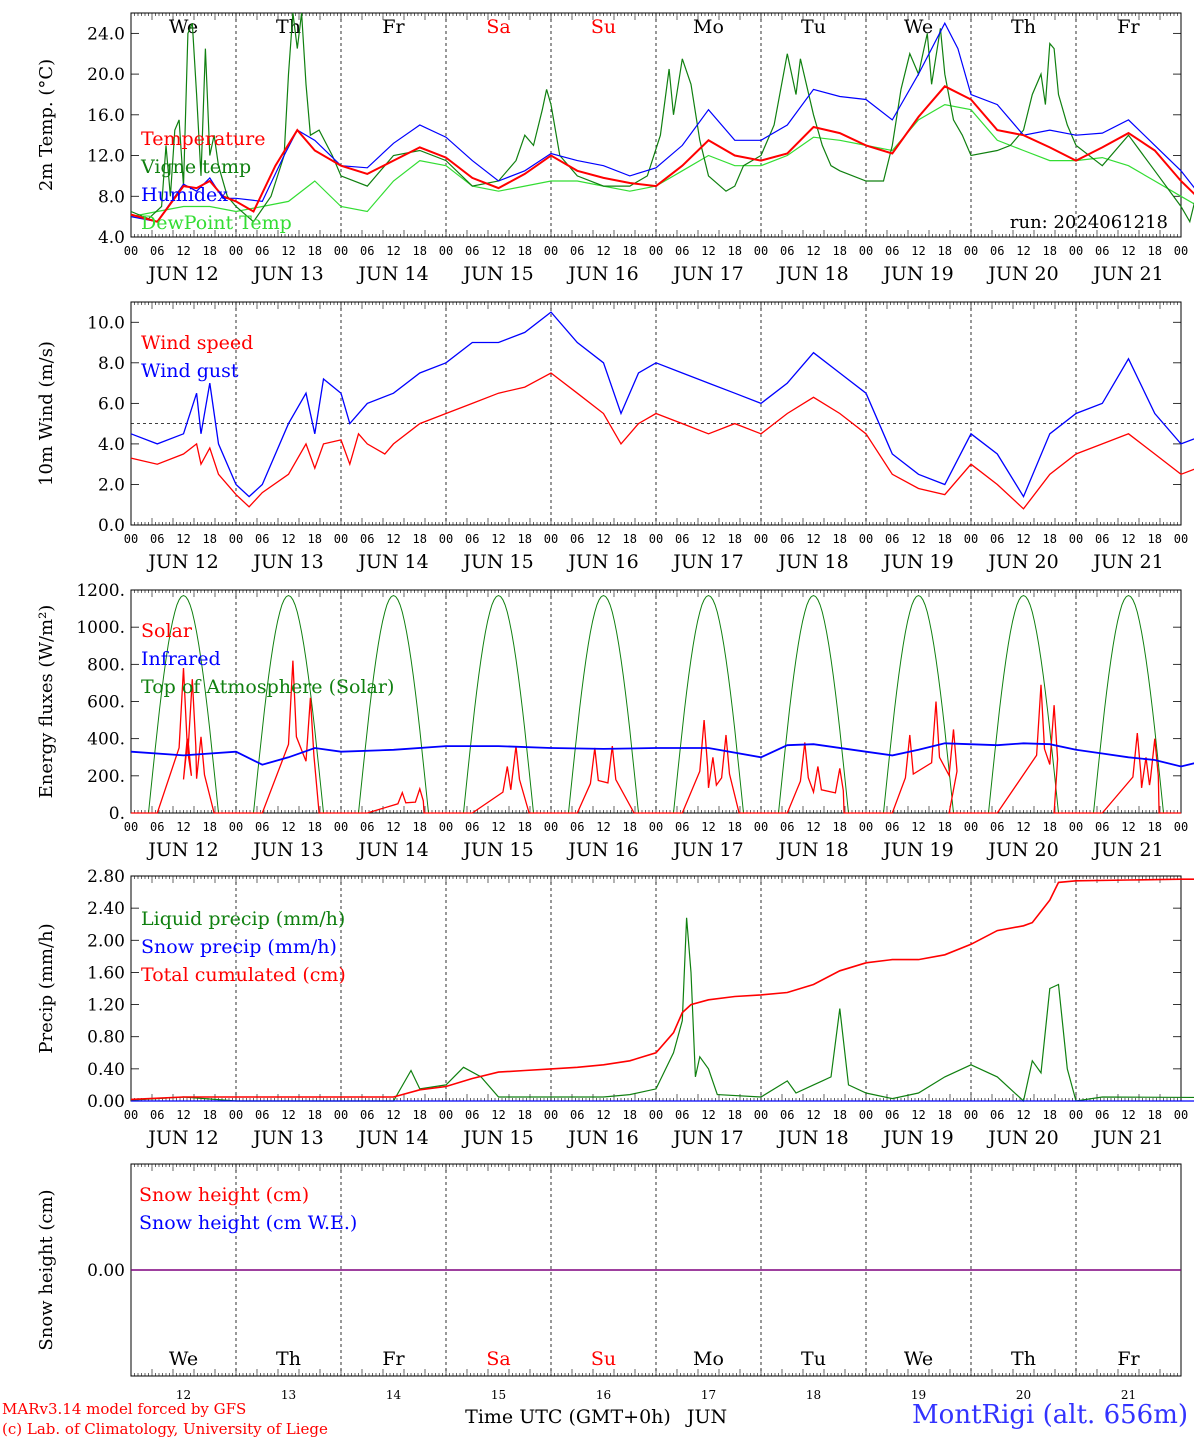  Describe the element at coordinates (812, 1138) in the screenshot. I see `date-label: JUN 18` at that location.